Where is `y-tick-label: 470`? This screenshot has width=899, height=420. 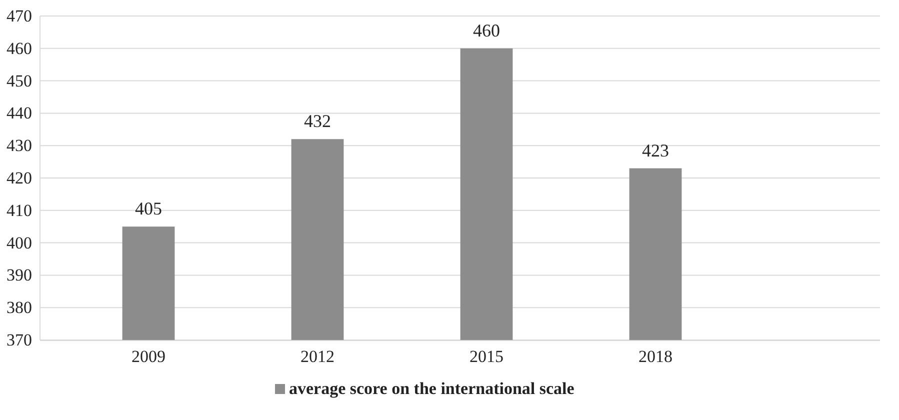 y-tick-label: 470 is located at coordinates (19, 16).